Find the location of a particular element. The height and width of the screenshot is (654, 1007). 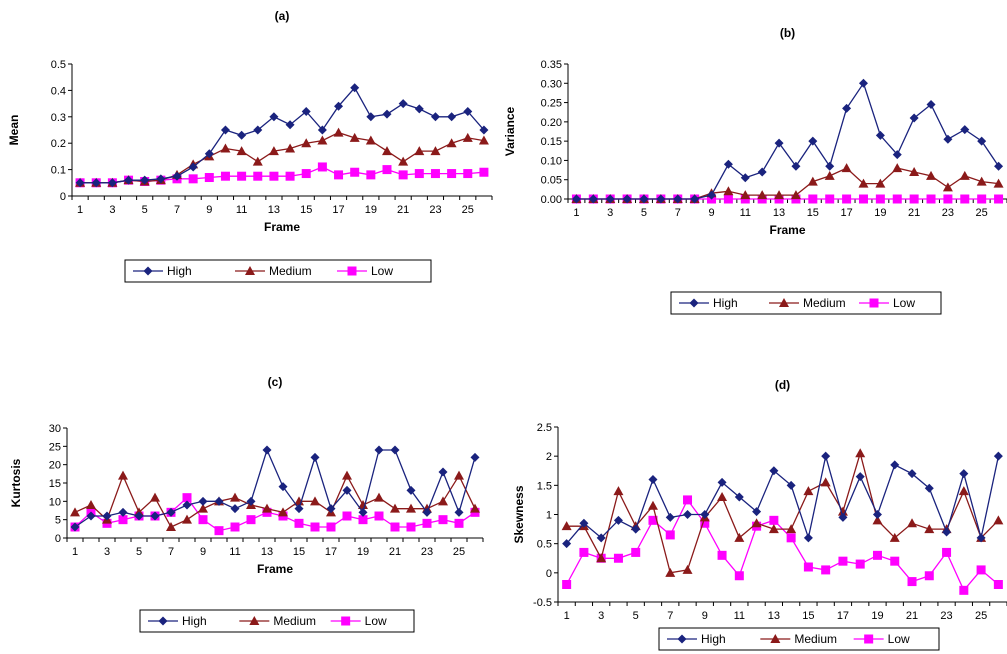

x-tick-label: 25 is located at coordinates (468, 210).